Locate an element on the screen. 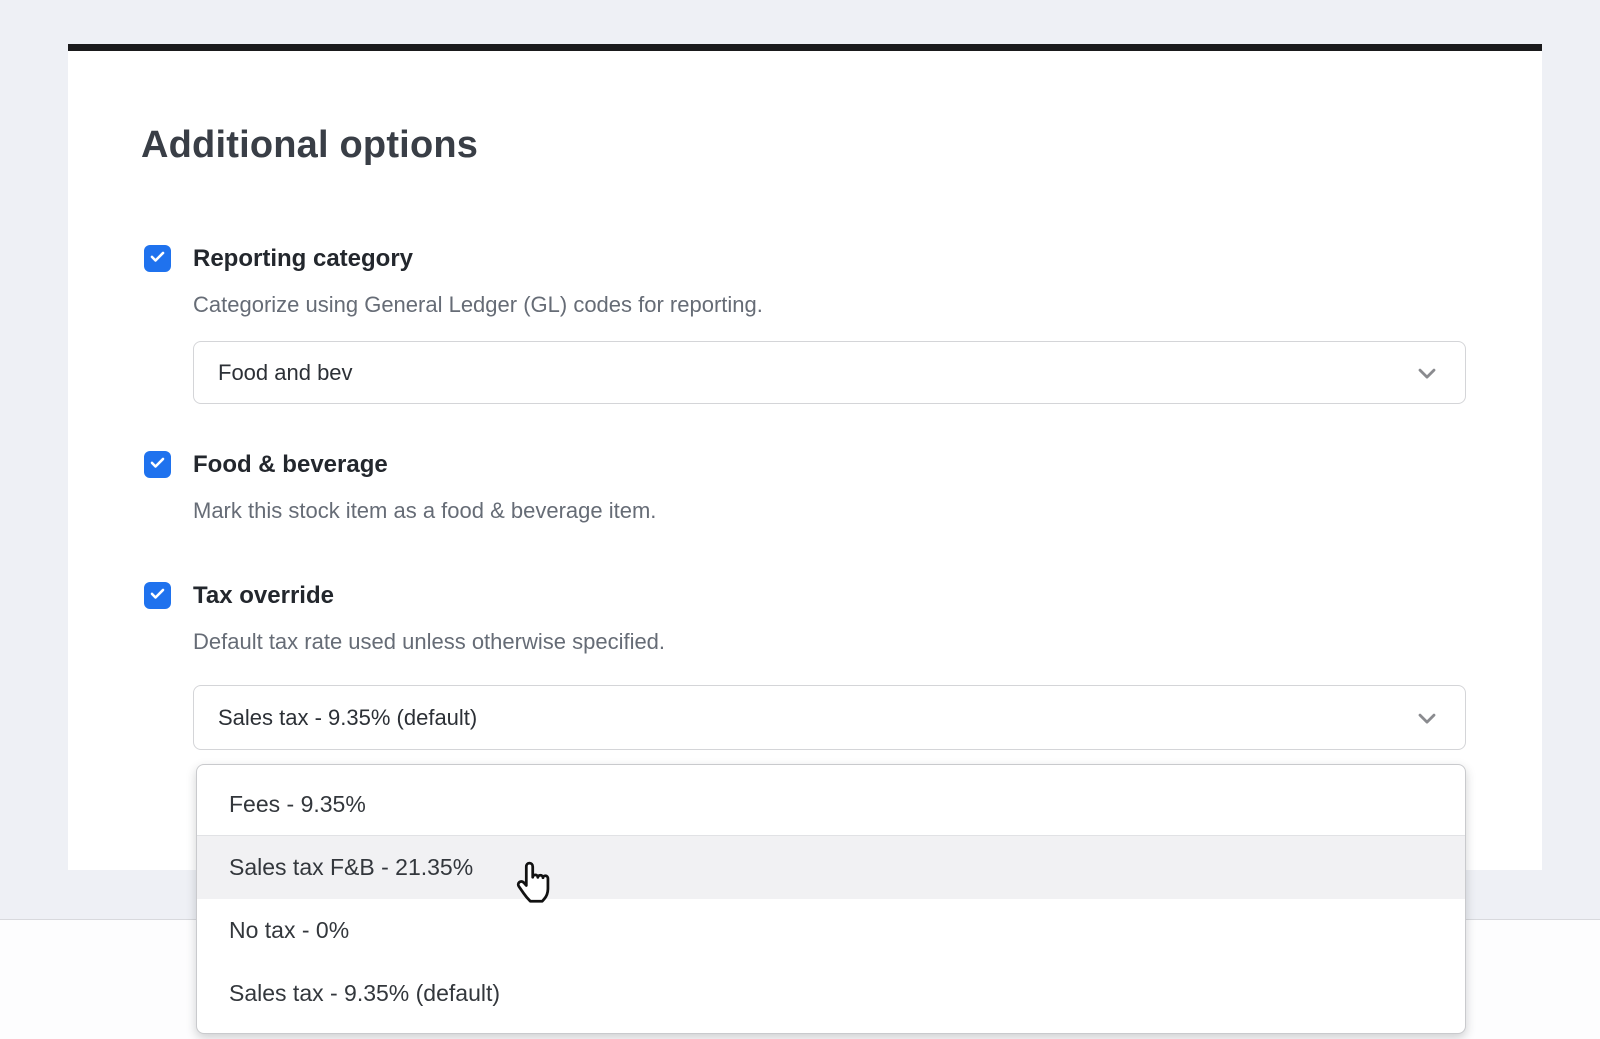  tax-override-label: Tax override is located at coordinates (263, 595).